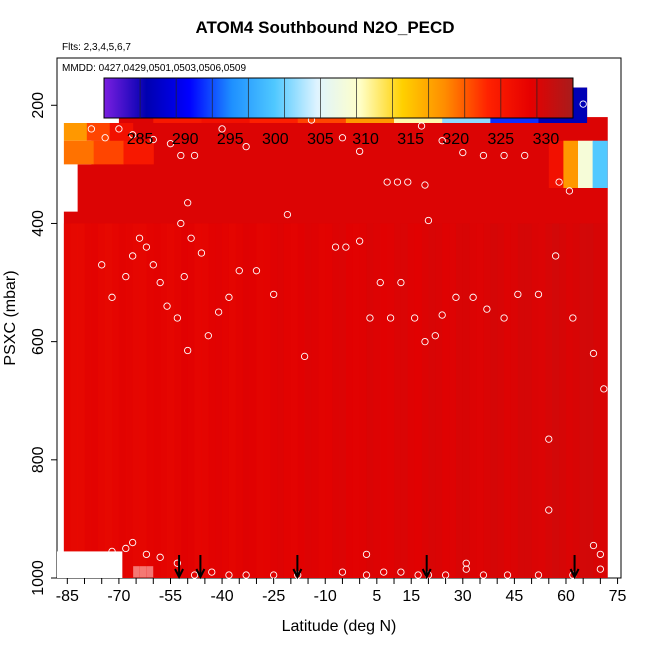 The width and height of the screenshot is (650, 650). I want to click on x-tick-label: -10, so click(325, 596).